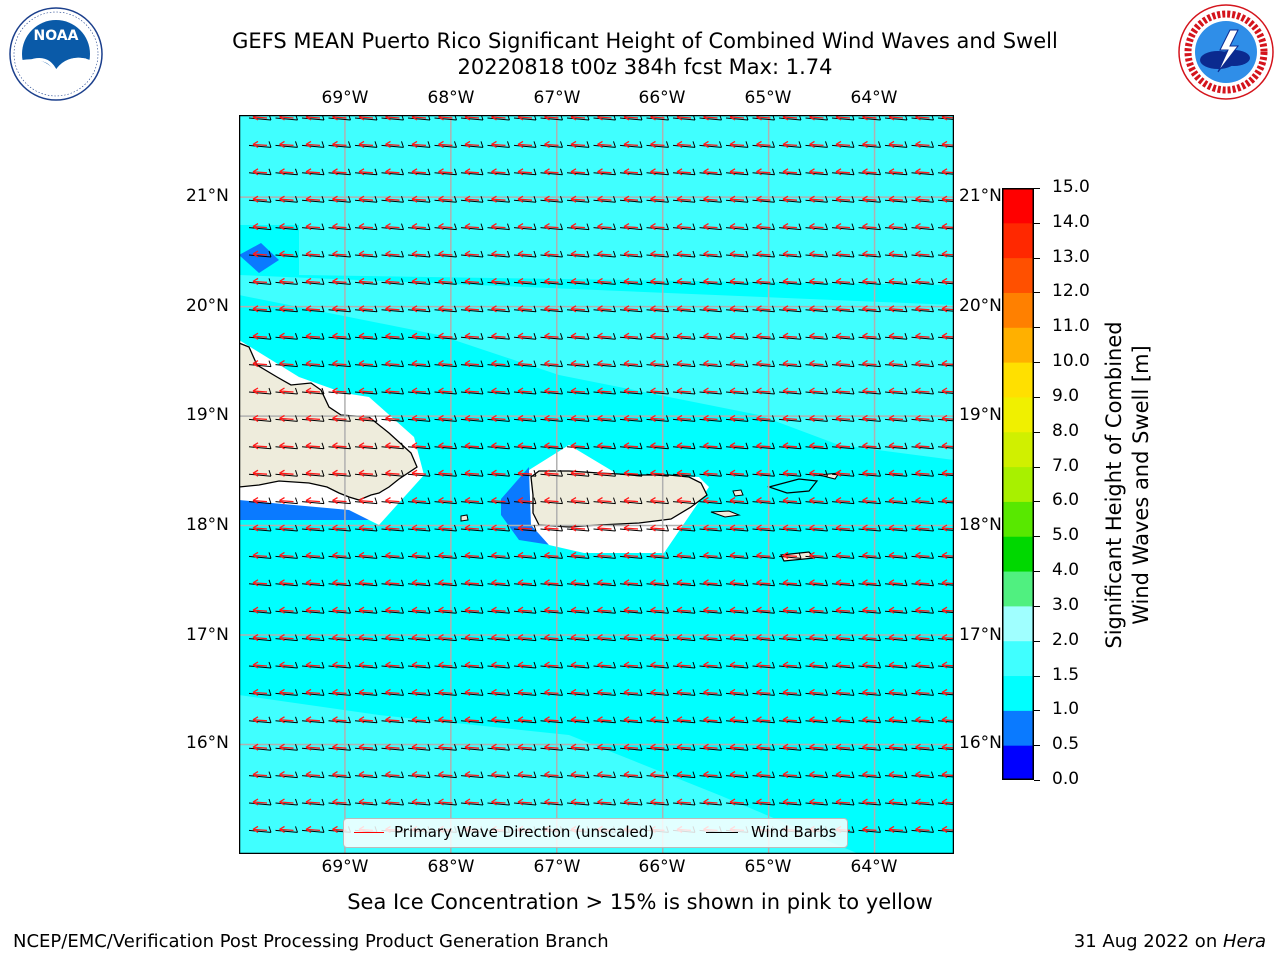  Describe the element at coordinates (345, 98) in the screenshot. I see `lon-tick-top: 69°W` at that location.